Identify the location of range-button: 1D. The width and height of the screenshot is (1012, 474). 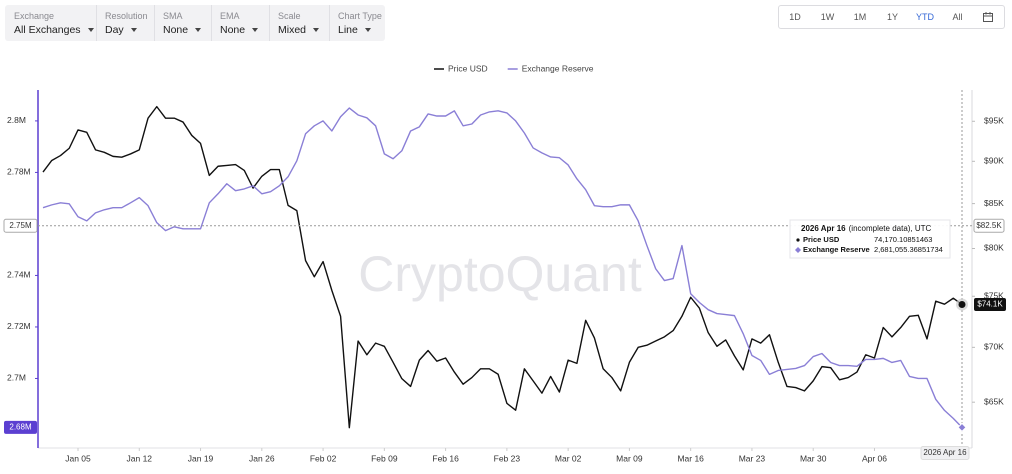
(795, 17).